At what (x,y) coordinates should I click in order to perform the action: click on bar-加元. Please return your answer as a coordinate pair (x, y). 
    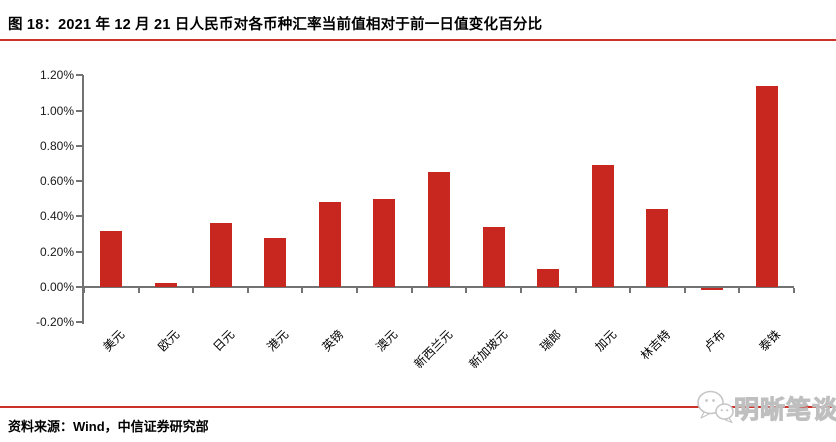
    Looking at the image, I should click on (602, 226).